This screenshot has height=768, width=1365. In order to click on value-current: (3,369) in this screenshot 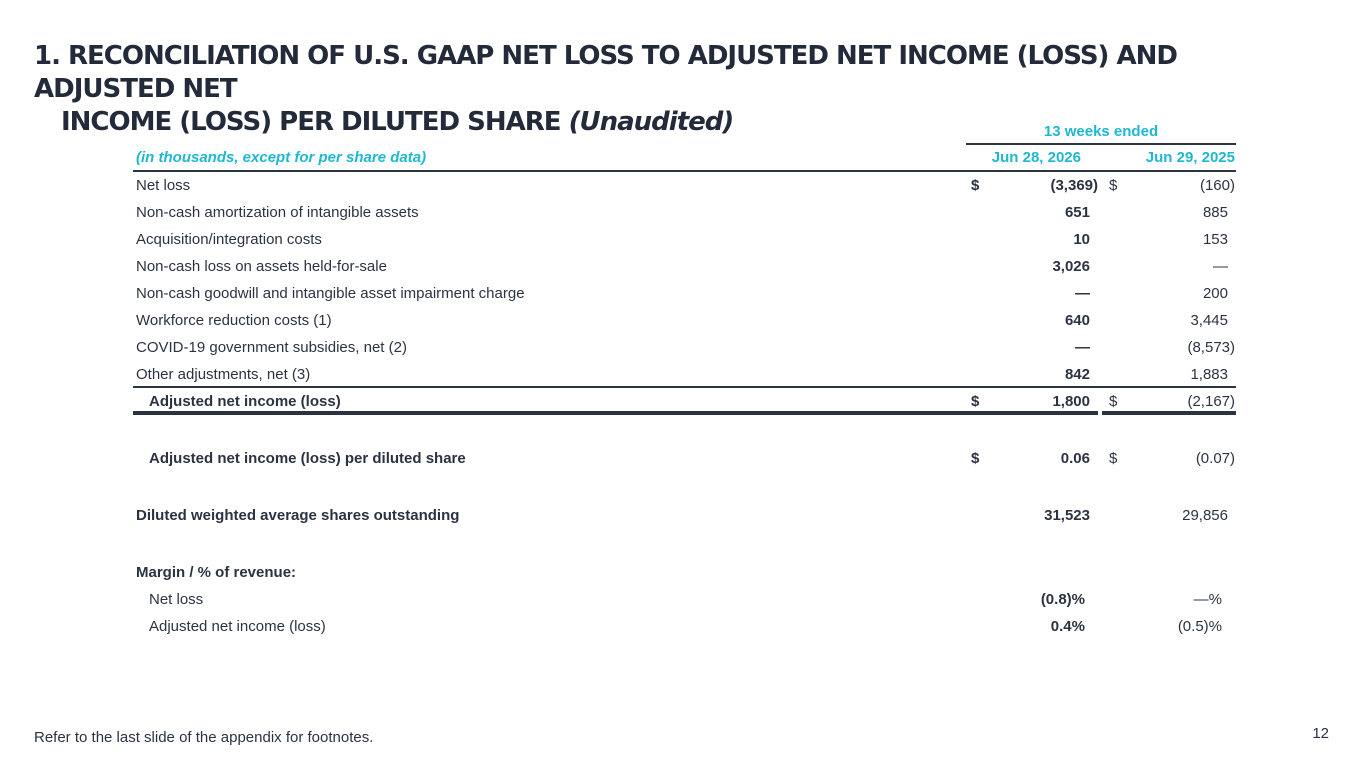, I will do `click(1074, 185)`.